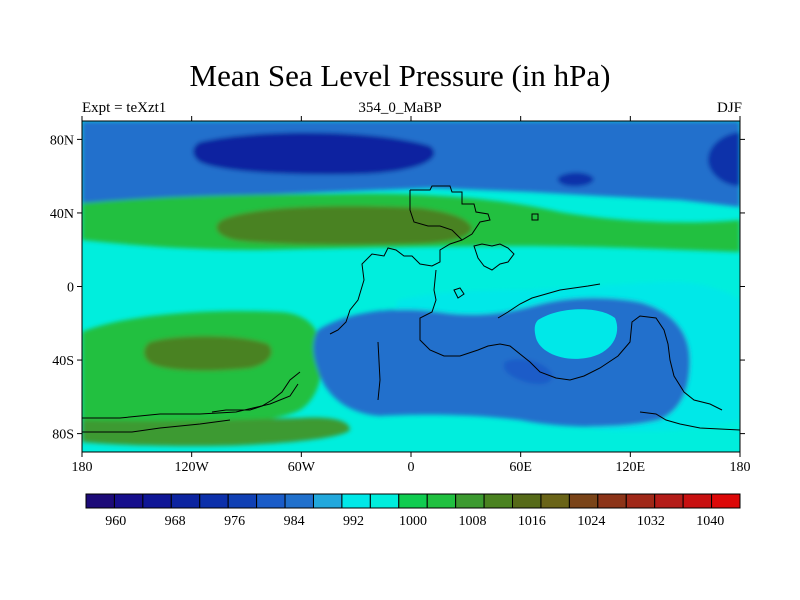 This screenshot has height=600, width=800. Describe the element at coordinates (234, 521) in the screenshot. I see `colorbar-label: 976` at that location.